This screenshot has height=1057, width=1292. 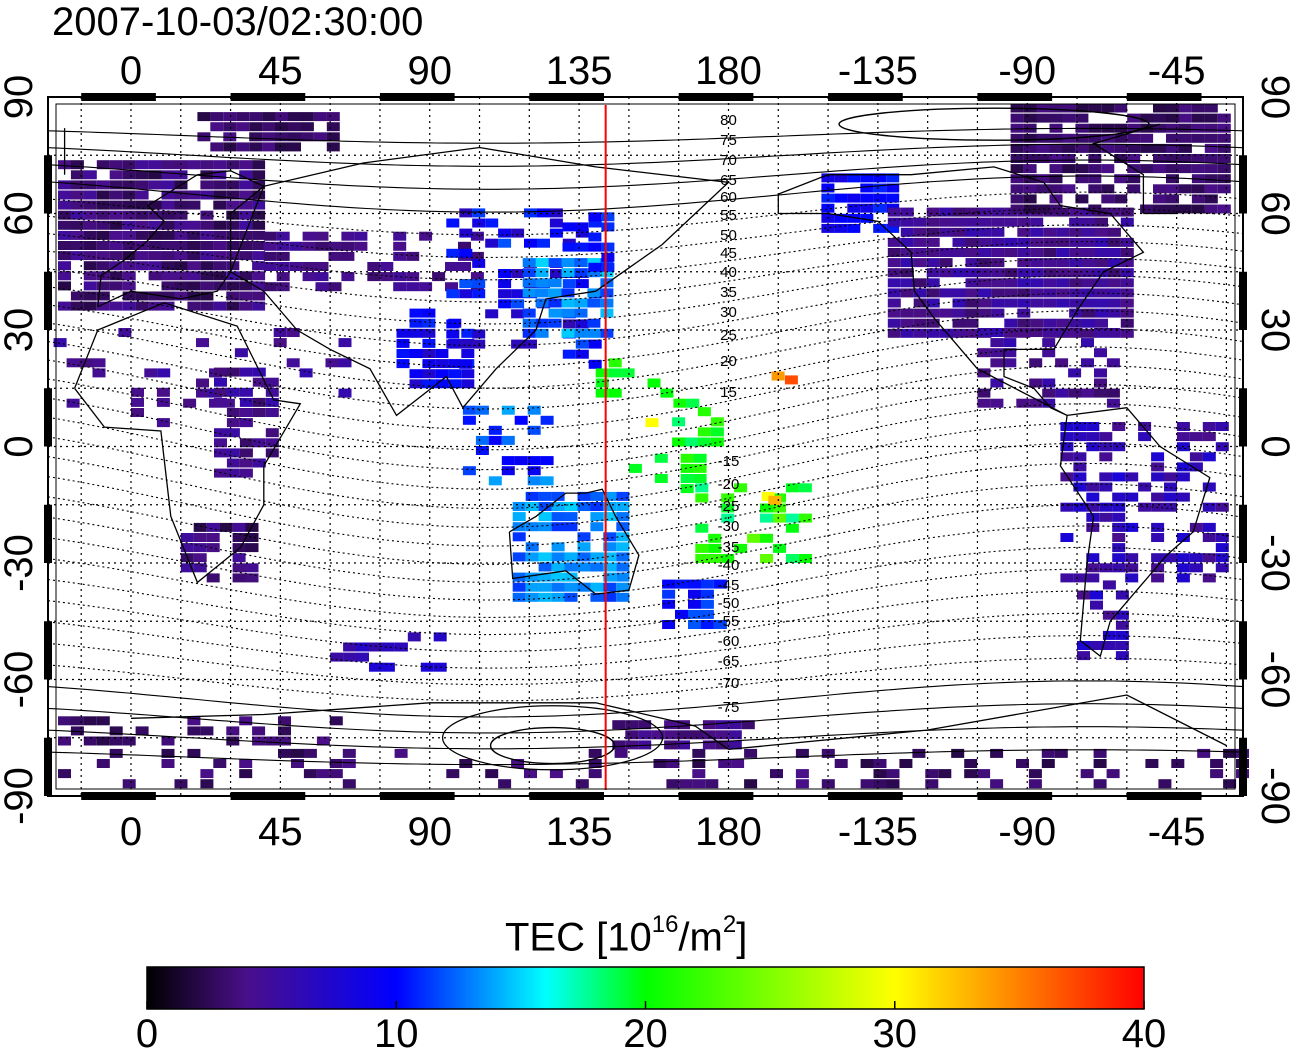 I want to click on contour-label: -45, so click(x=729, y=585).